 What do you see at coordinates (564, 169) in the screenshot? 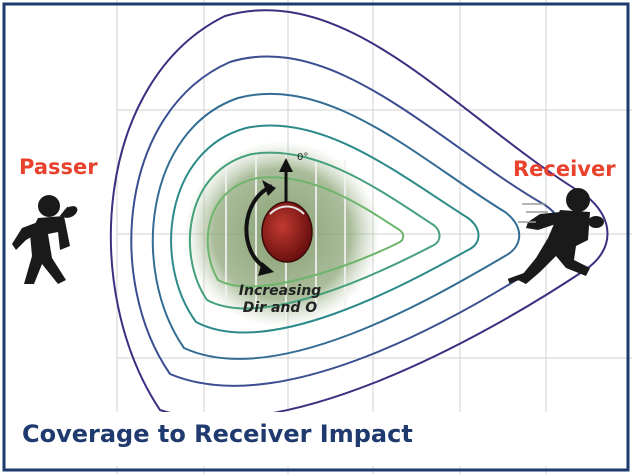
I see `receiver-label: Receiver` at bounding box center [564, 169].